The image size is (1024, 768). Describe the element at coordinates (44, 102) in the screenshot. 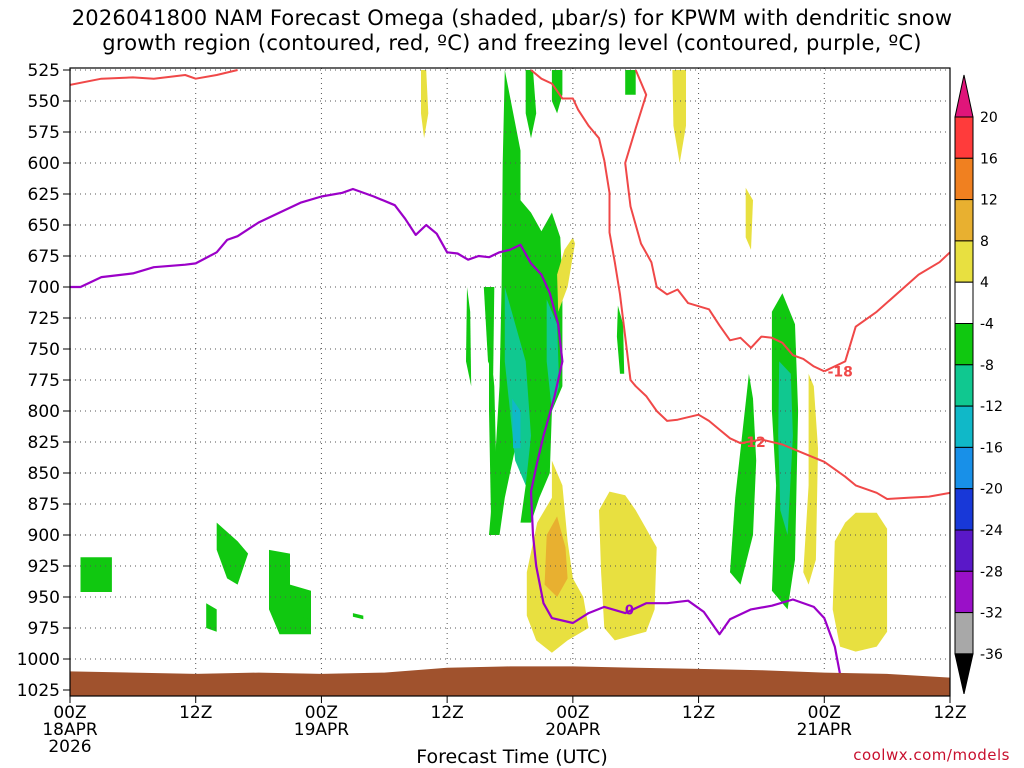

I see `y-tick-label: 550` at that location.